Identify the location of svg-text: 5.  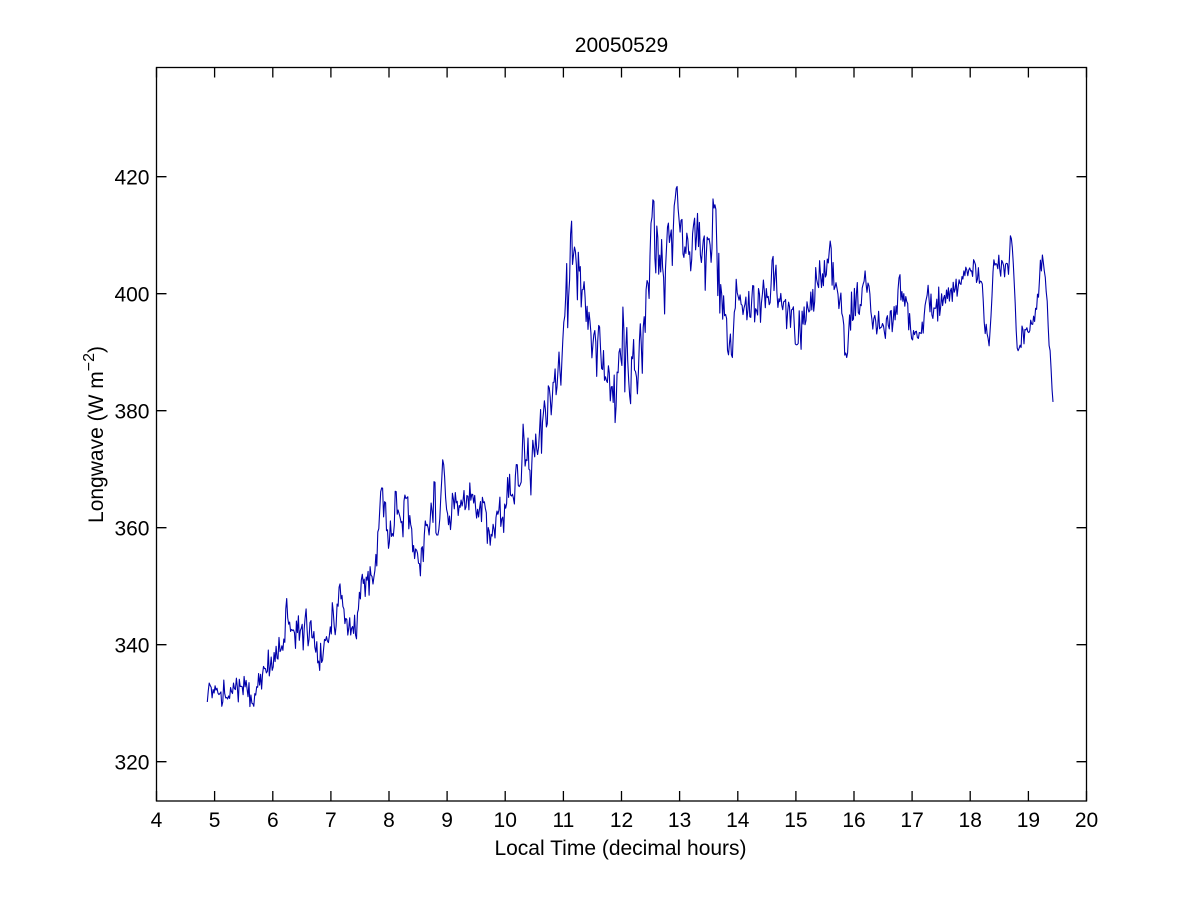
(215, 820).